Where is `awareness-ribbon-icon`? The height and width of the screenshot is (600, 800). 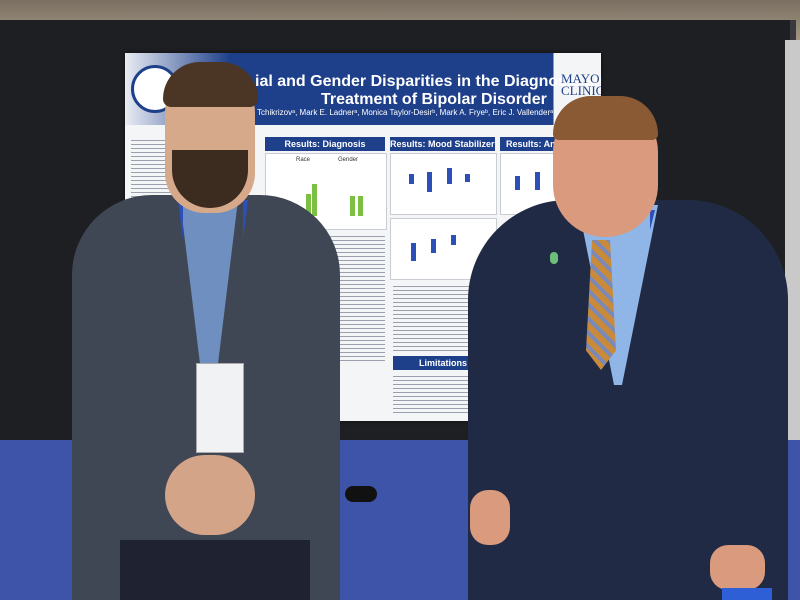
awareness-ribbon-icon is located at coordinates (554, 258).